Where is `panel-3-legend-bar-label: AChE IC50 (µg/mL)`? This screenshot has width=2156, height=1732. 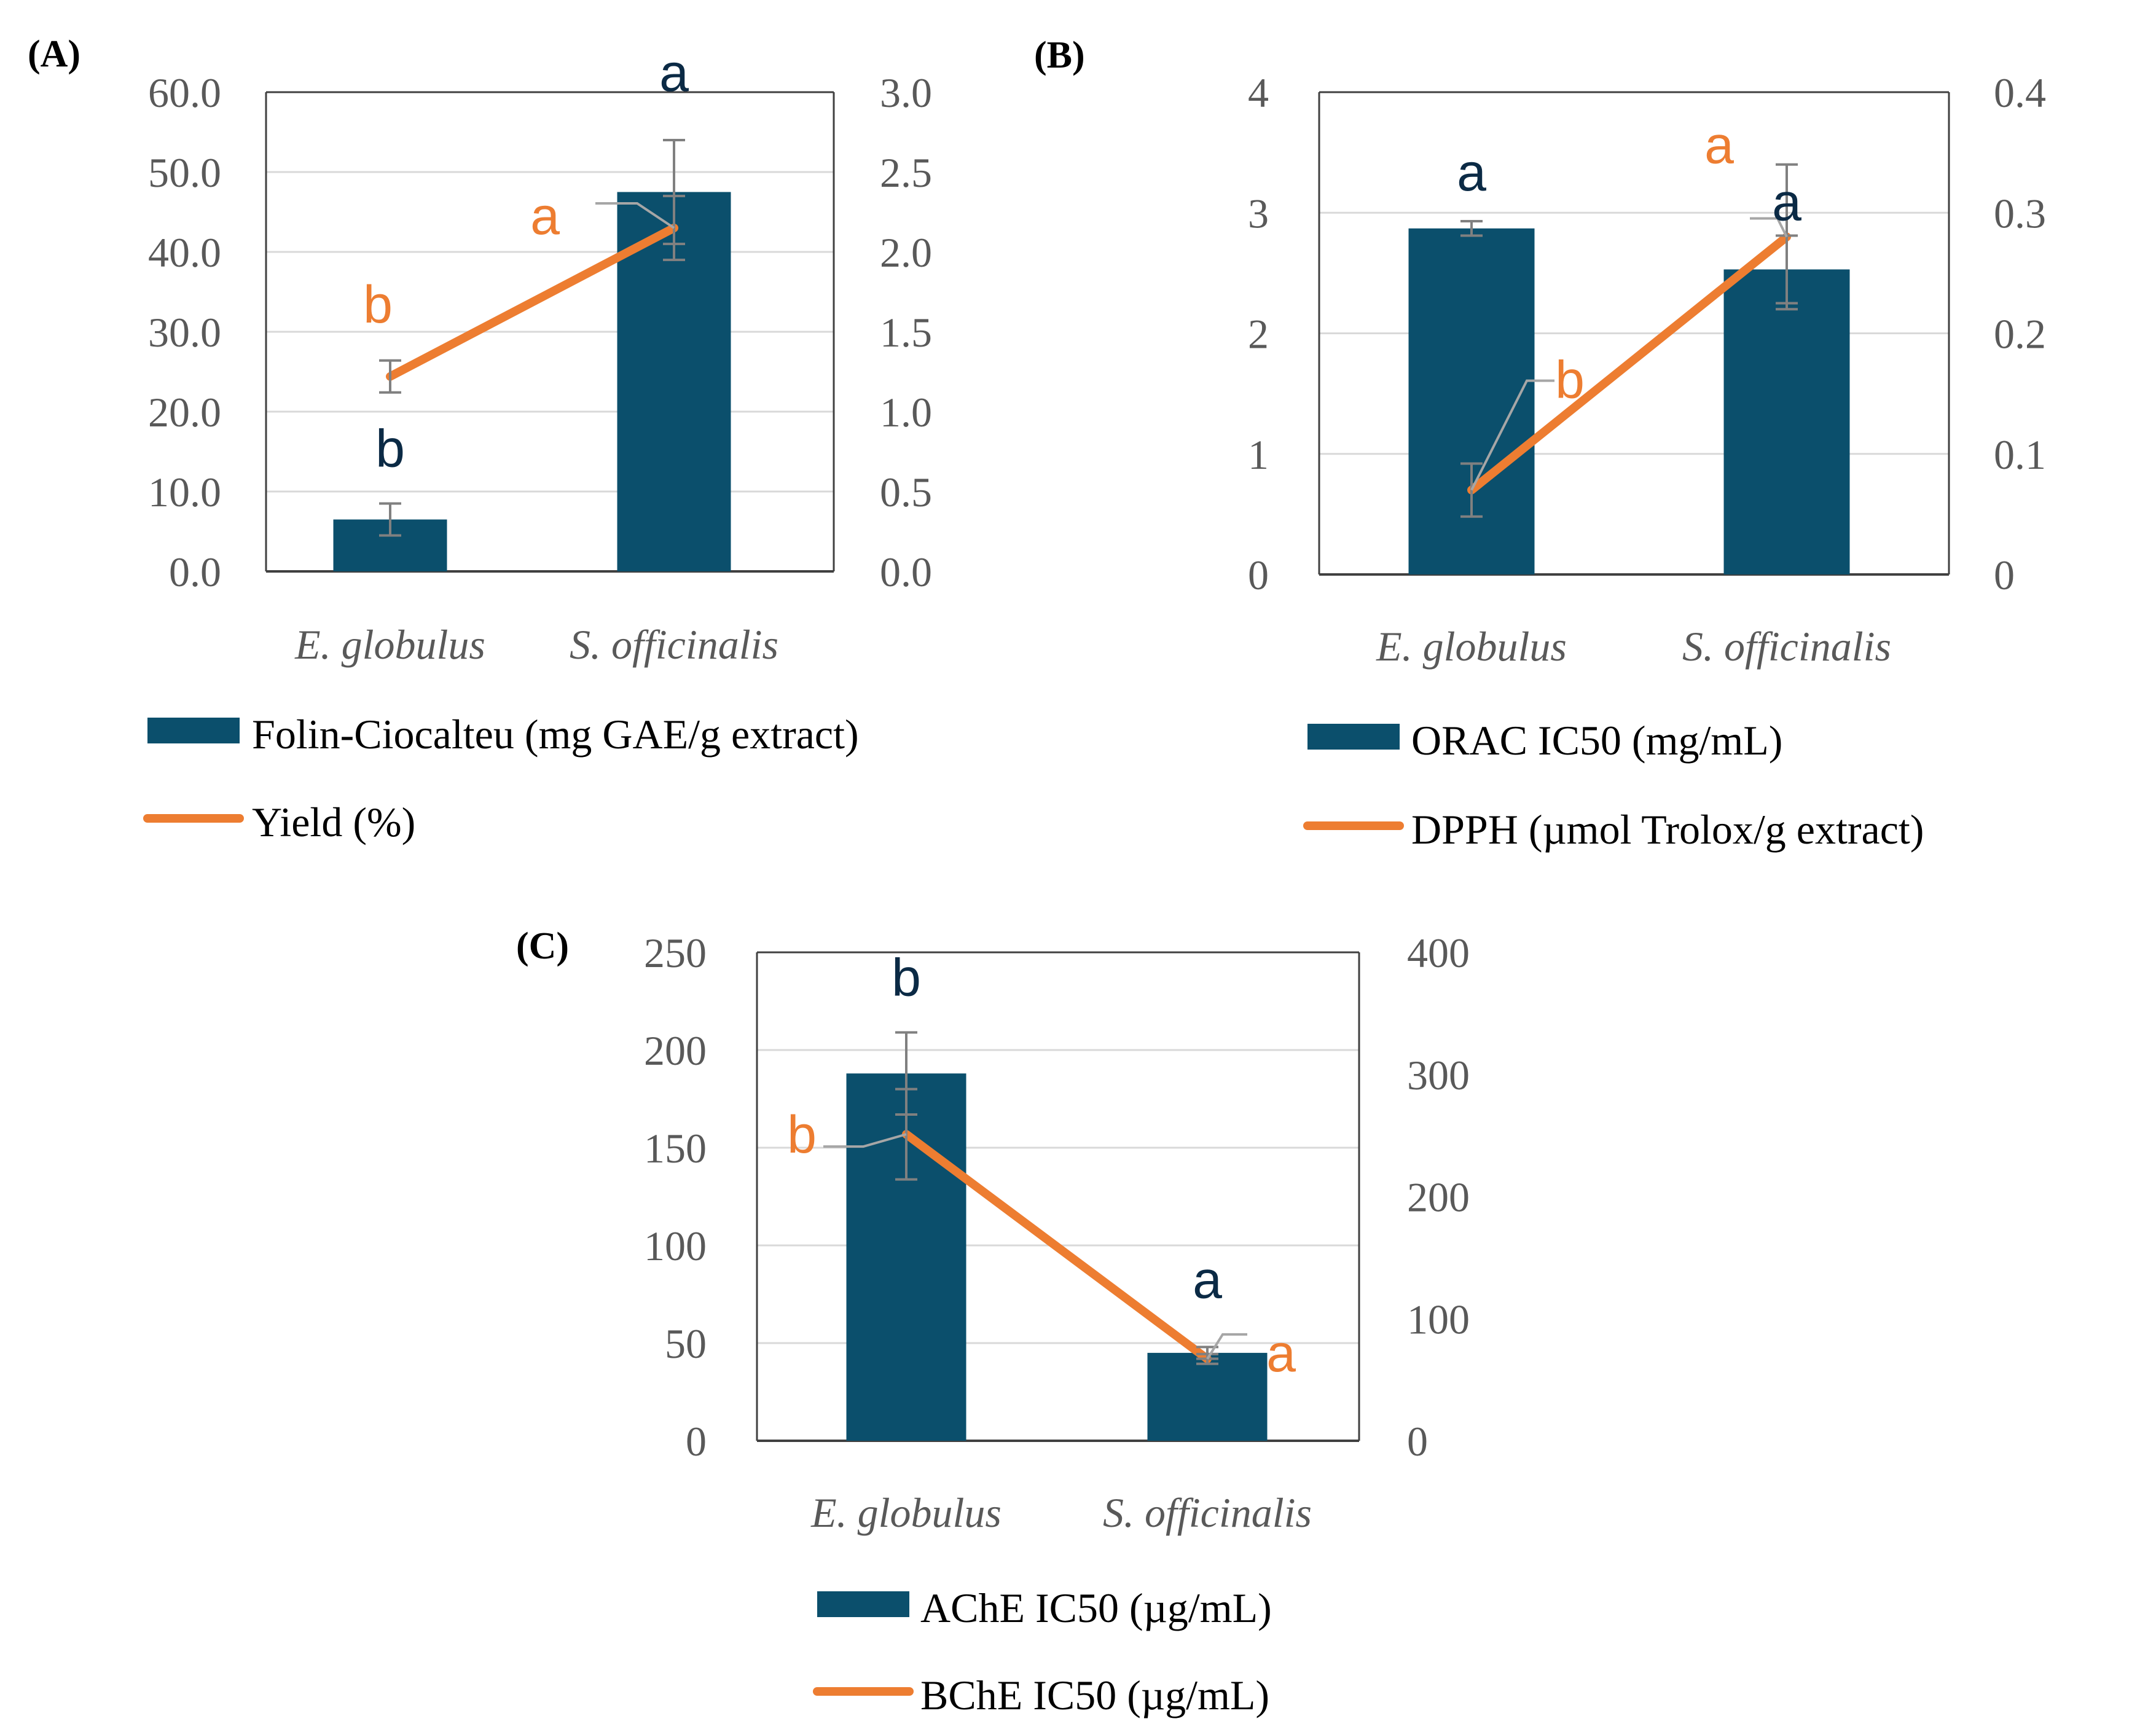 panel-3-legend-bar-label: AChE IC50 (µg/mL) is located at coordinates (1096, 1608).